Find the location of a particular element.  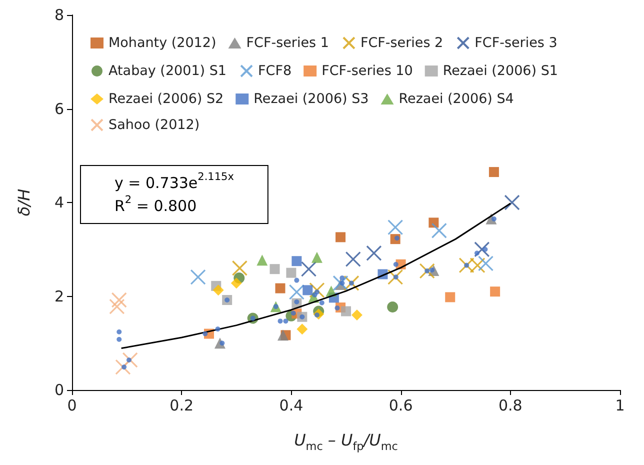

x-tick-label: 0 is located at coordinates (72, 405).